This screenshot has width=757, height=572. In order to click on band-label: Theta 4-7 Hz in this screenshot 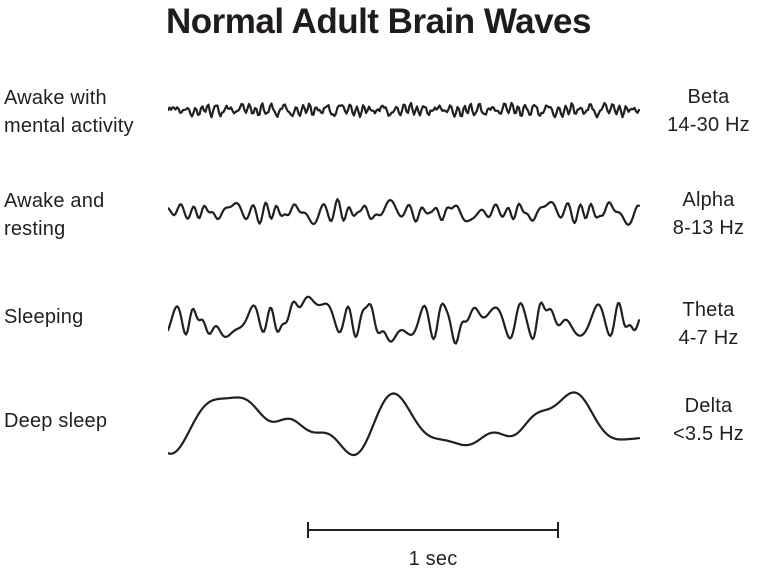, I will do `click(708, 324)`.